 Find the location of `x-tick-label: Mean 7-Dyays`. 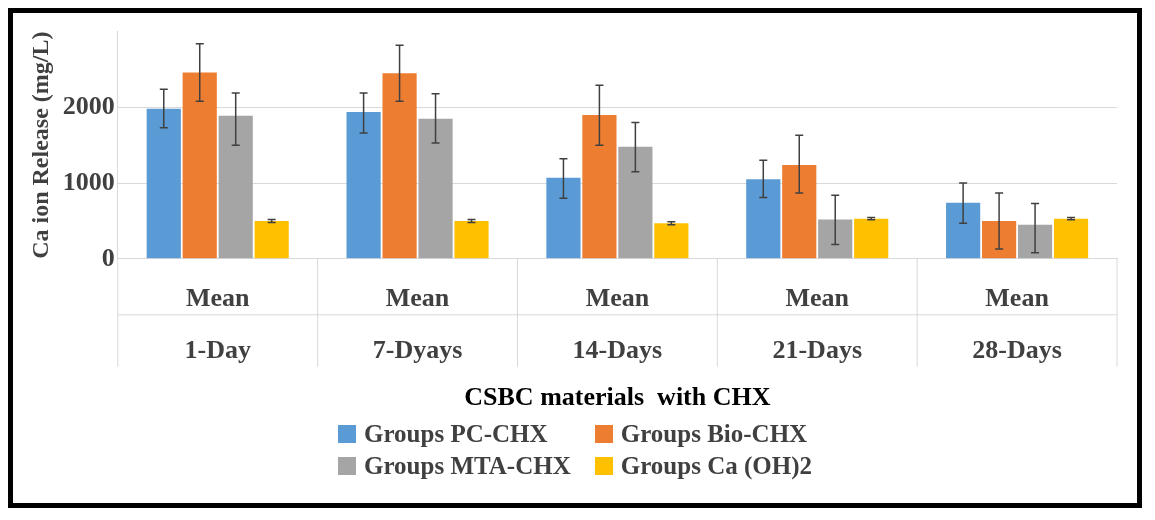

x-tick-label: Mean 7-Dyays is located at coordinates (417, 323).